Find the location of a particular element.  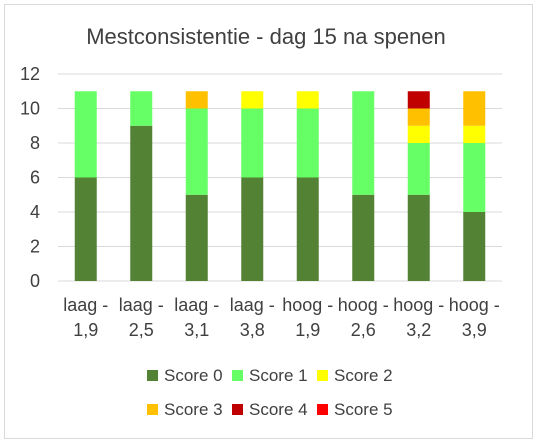

y-tick-label: 0 is located at coordinates (35, 281).